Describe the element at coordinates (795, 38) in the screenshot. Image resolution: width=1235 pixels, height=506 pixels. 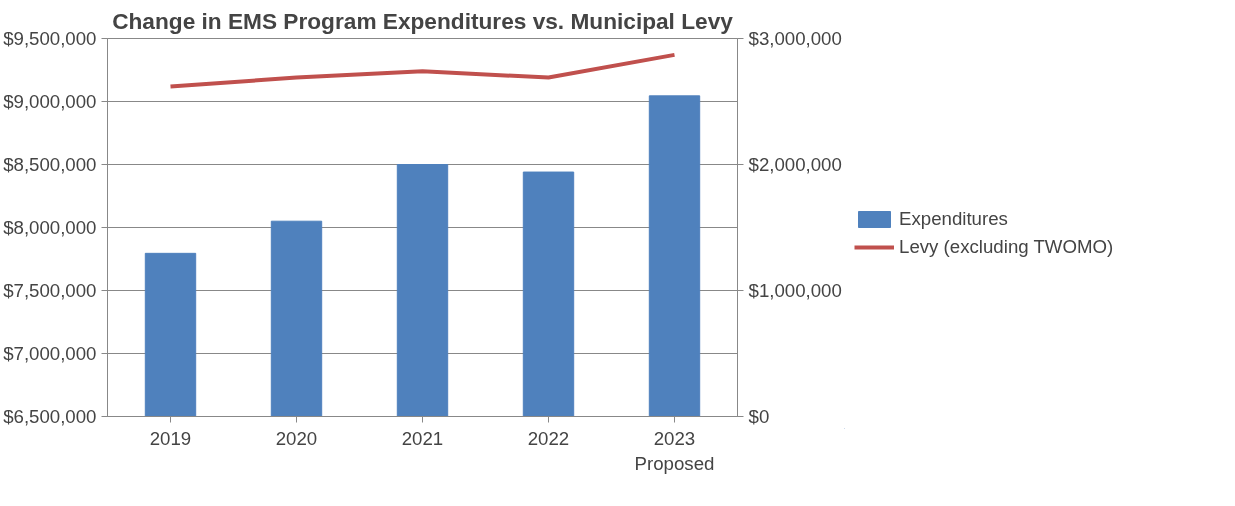
I see `y2-tick-label: $3,000,000` at that location.